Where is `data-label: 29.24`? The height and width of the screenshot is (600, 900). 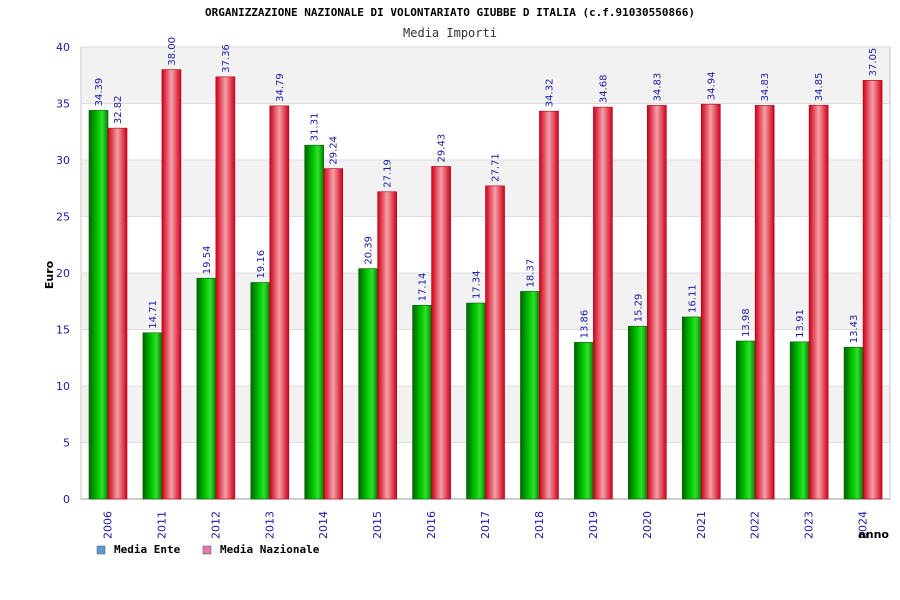 data-label: 29.24 is located at coordinates (334, 150).